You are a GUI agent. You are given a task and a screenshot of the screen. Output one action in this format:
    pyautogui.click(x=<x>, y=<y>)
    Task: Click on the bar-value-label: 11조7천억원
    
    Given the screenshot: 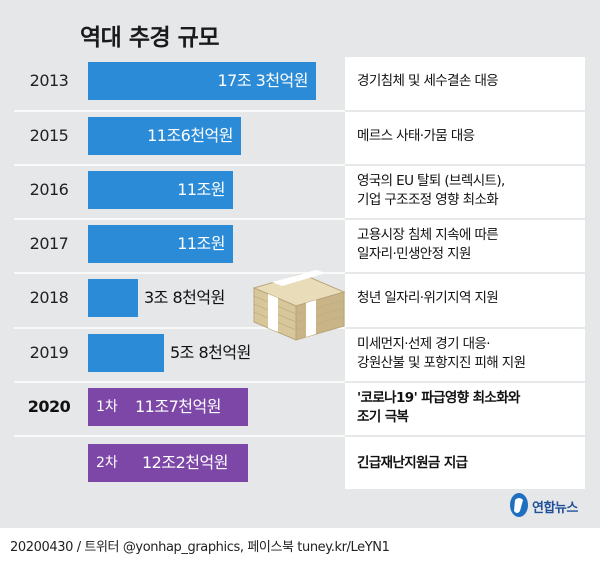 What is the action you would take?
    pyautogui.click(x=178, y=406)
    